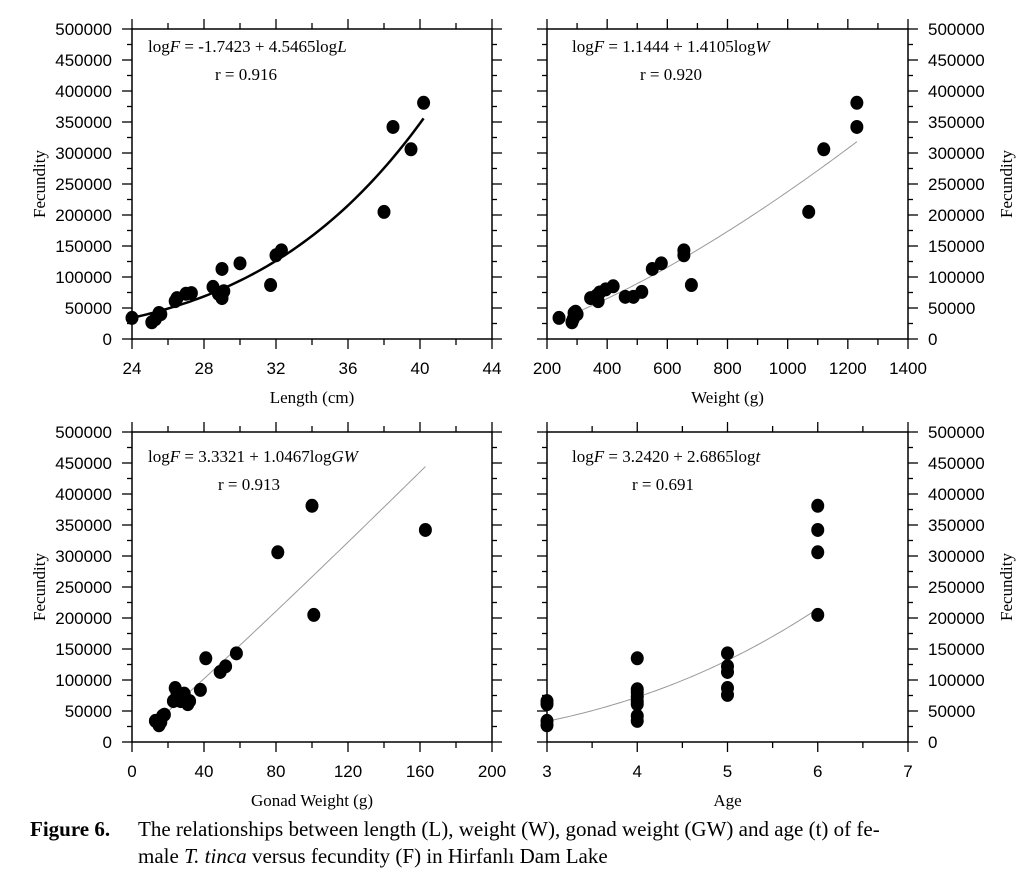 This screenshot has width=1036, height=880. I want to click on eq-mid: = 1.1444 + 1.4105log, so click(680, 46).